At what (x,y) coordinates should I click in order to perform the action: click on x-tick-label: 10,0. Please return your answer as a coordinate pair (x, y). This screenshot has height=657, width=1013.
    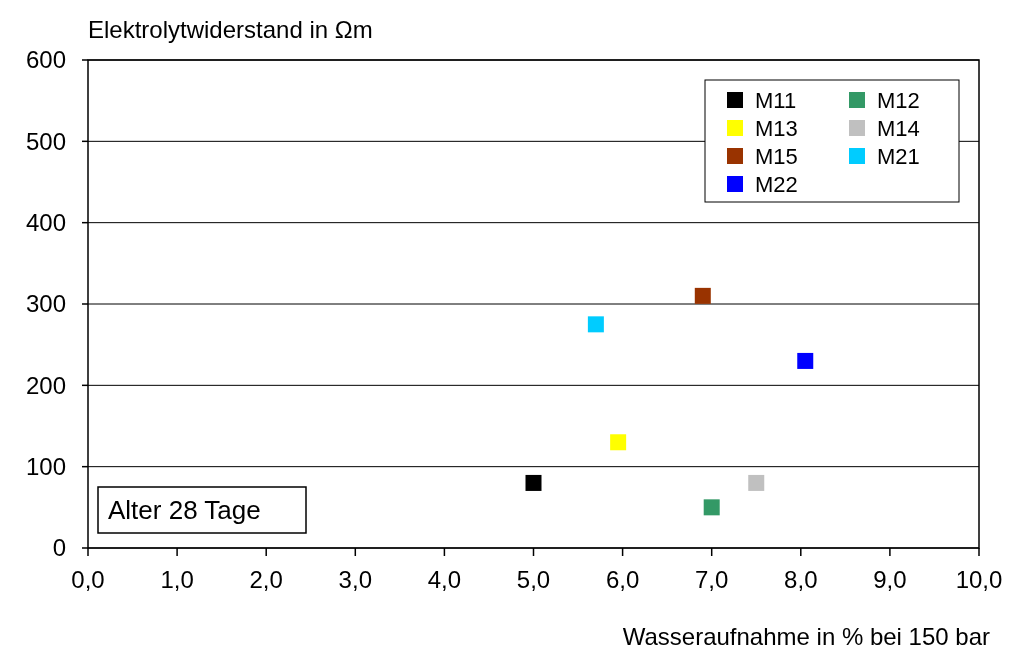
    Looking at the image, I should click on (979, 579).